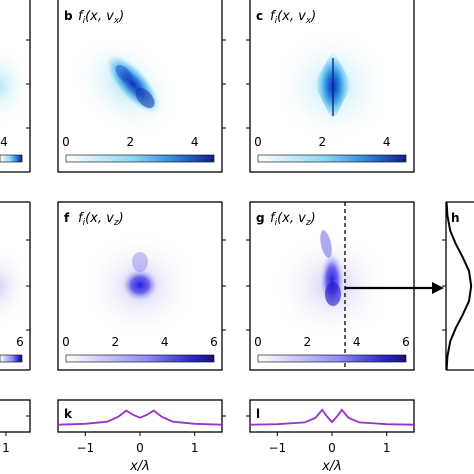  Describe the element at coordinates (101, 17) in the screenshot. I see `panel-b-title: fi(x, vx)` at that location.